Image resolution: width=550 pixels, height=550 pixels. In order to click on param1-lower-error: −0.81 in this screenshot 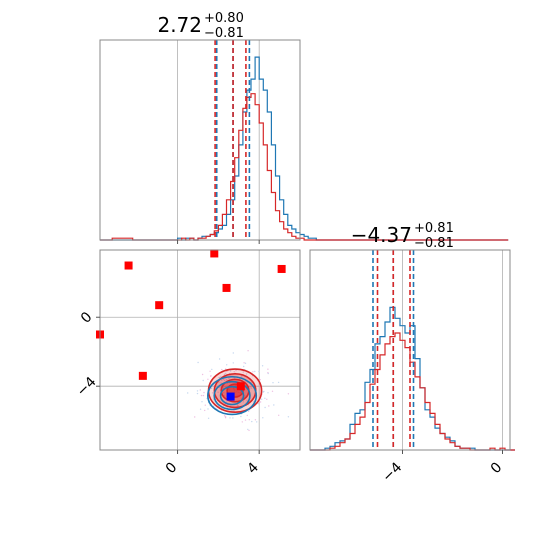, I will do `click(224, 33)`.